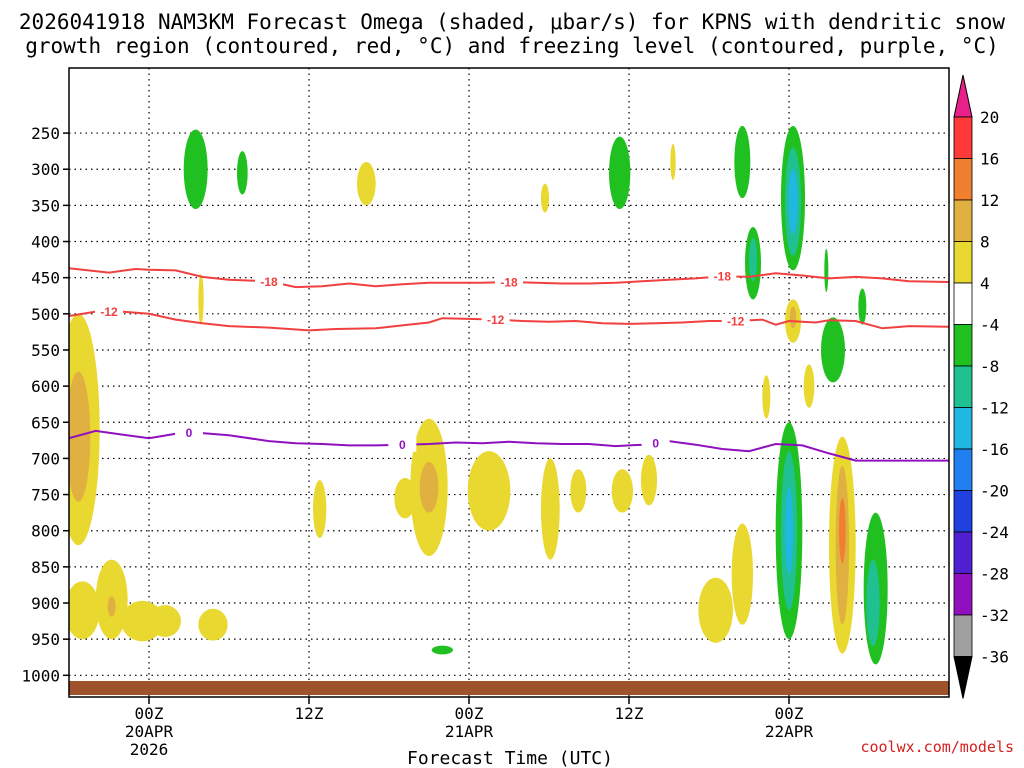 The width and height of the screenshot is (1024, 768). What do you see at coordinates (45, 242) in the screenshot?
I see `y-tick-label: 400` at bounding box center [45, 242].